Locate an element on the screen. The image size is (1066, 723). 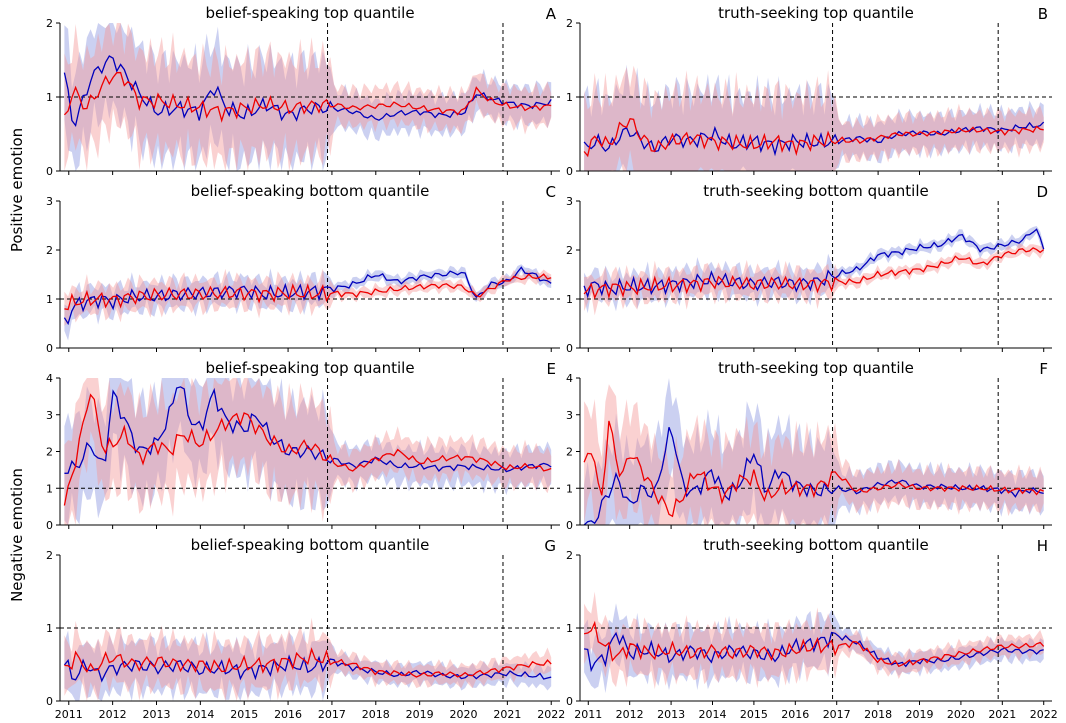
panel-F: 0 1 2 3 4 truth-seeking top quantile F is located at coordinates (809, 445).